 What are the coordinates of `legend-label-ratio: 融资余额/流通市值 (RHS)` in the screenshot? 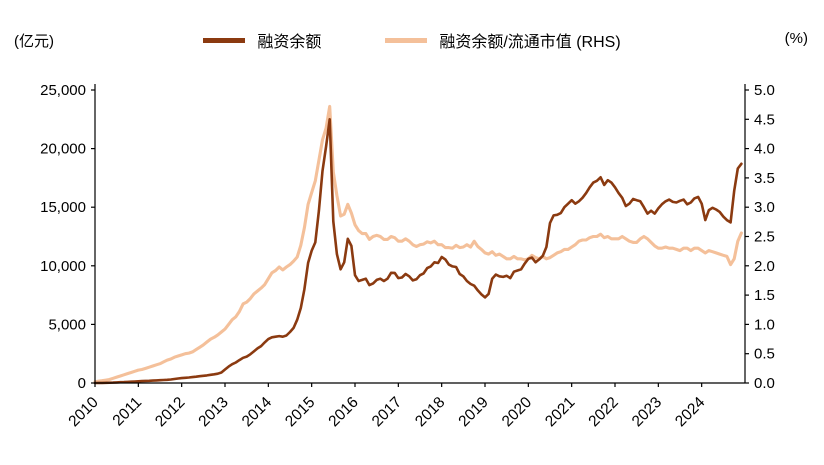 It's located at (530, 42).